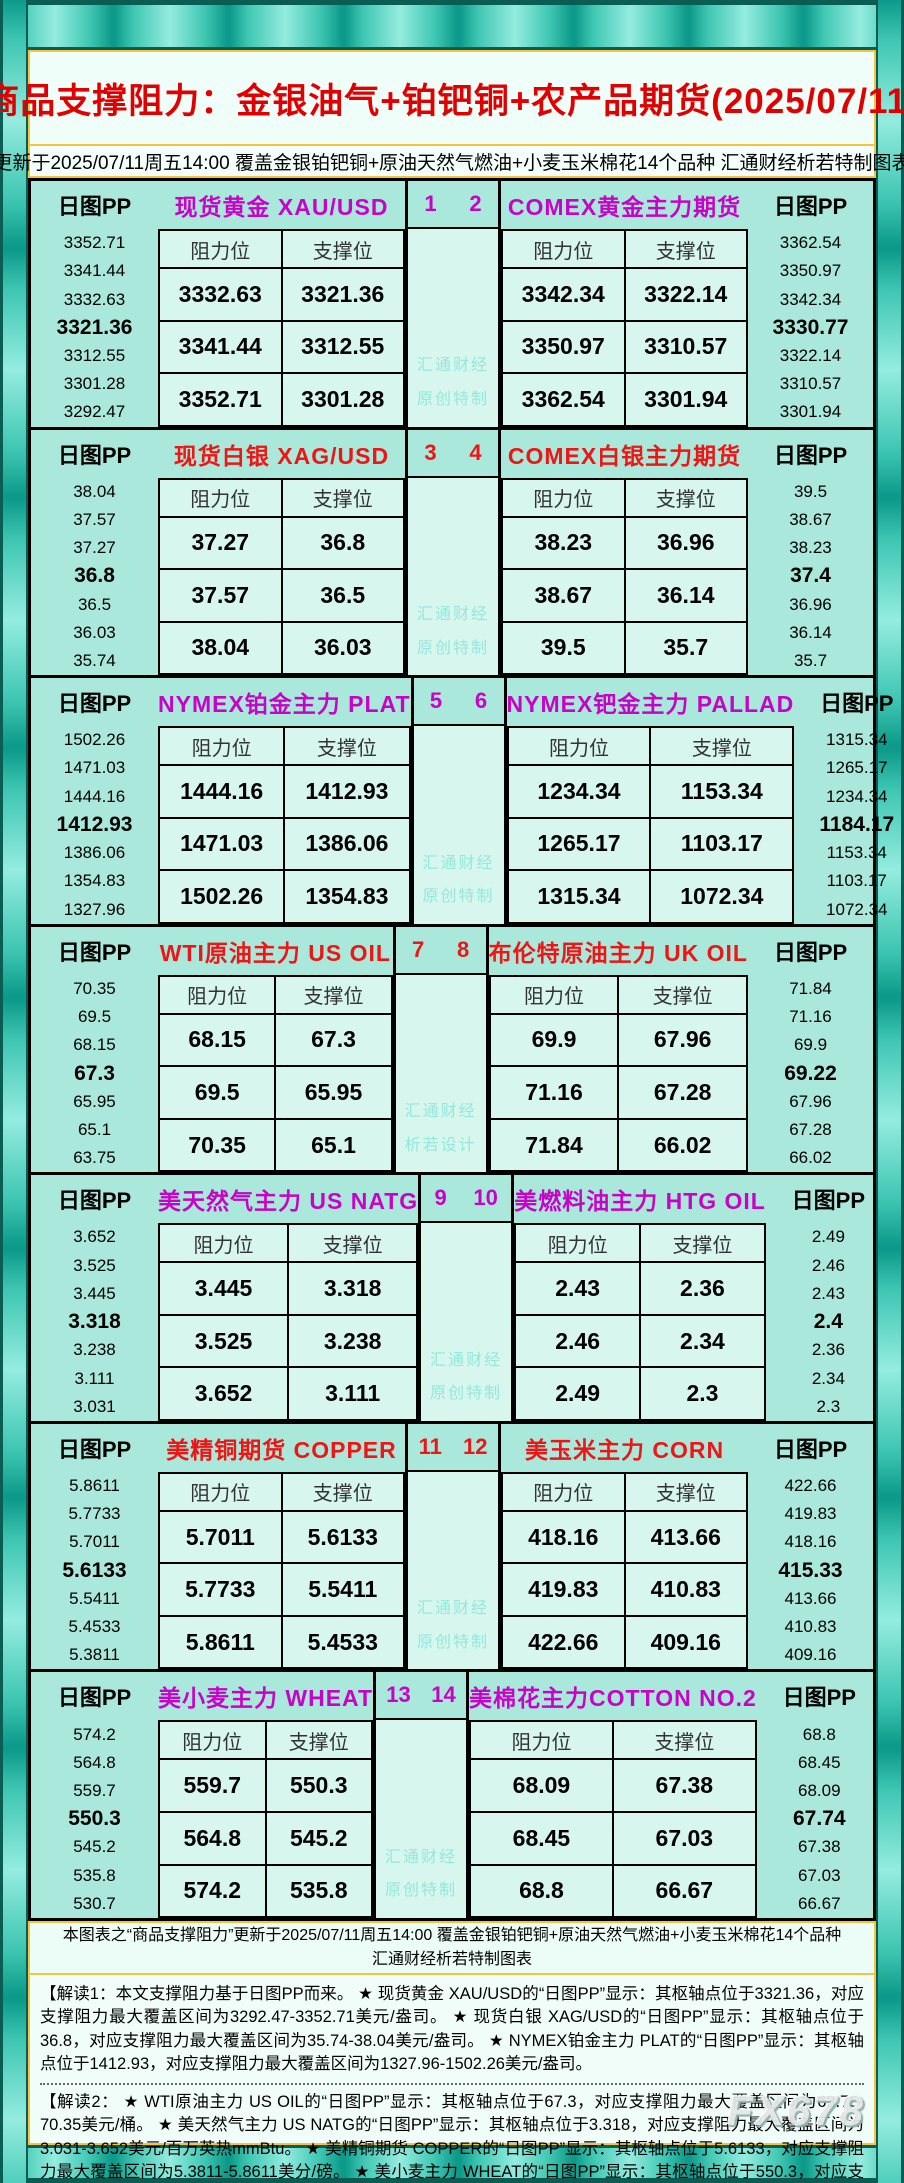 This screenshot has width=904, height=2183. What do you see at coordinates (284, 704) in the screenshot?
I see `instrument-name: NYMEX铂金主力 PLAT` at bounding box center [284, 704].